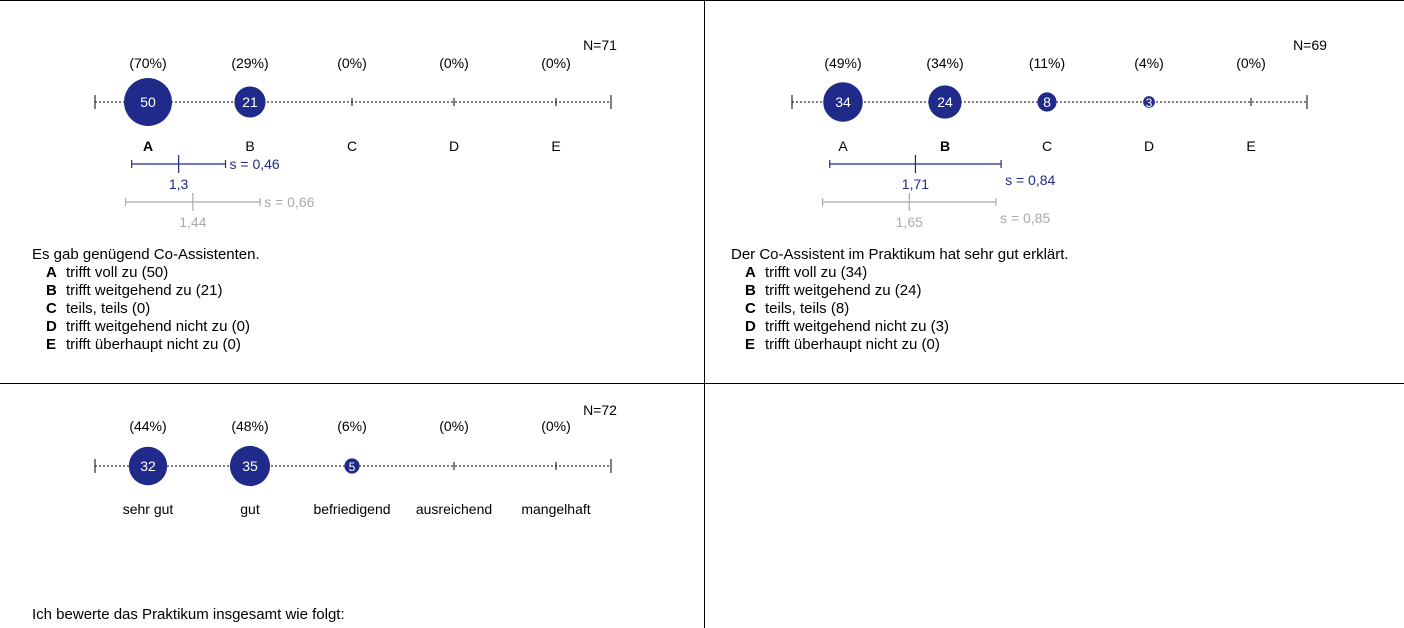 This screenshot has height=628, width=1404. What do you see at coordinates (158, 326) in the screenshot?
I see `option-label: trifft weitgehend nicht zu (0)` at bounding box center [158, 326].